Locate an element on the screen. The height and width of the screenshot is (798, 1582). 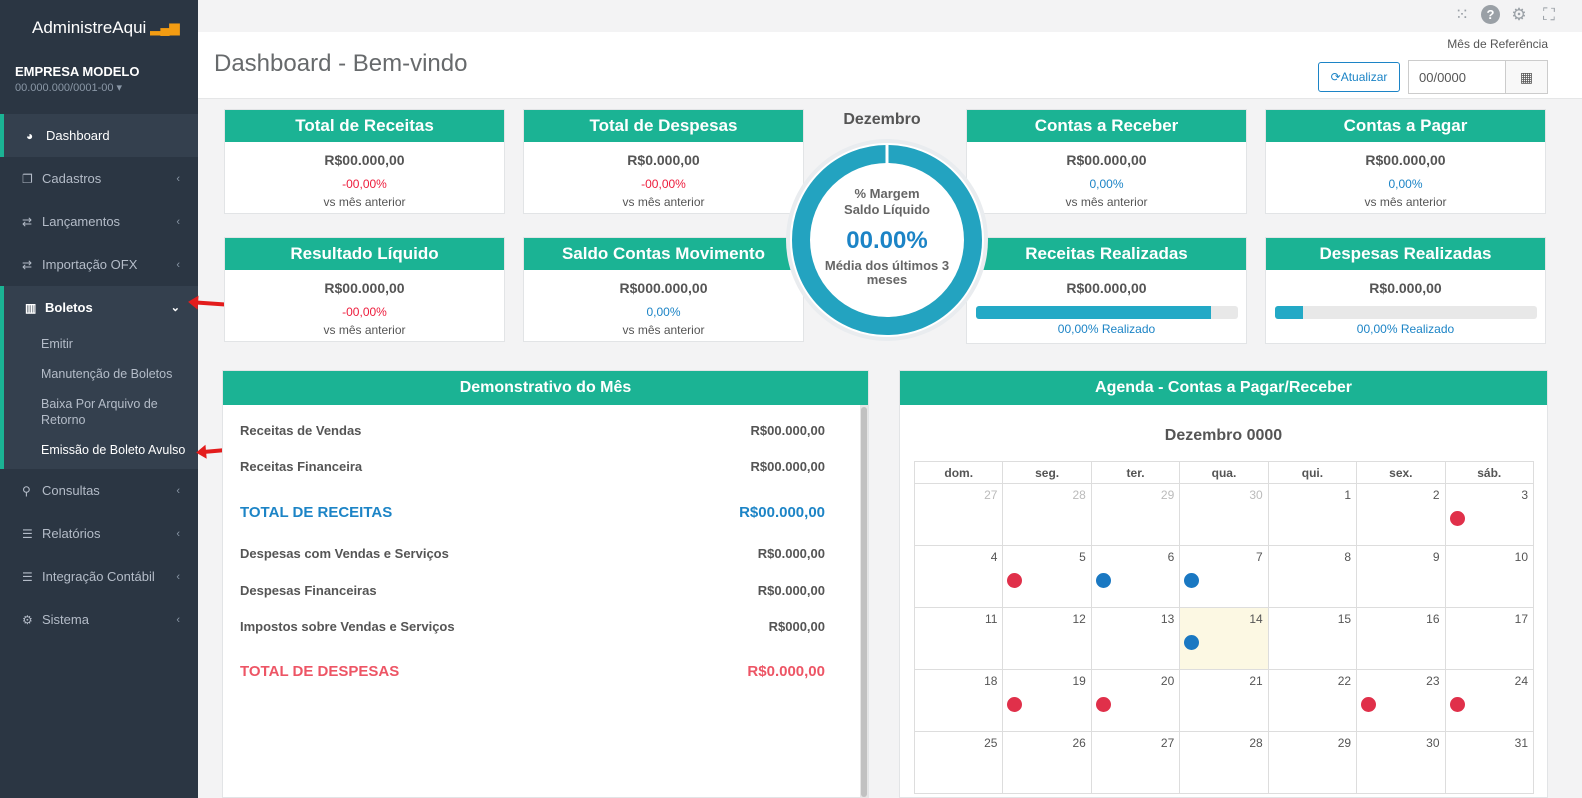
sidebar-item-lancamentos: ⇄ Lançamentos ‹ is located at coordinates (99, 221).